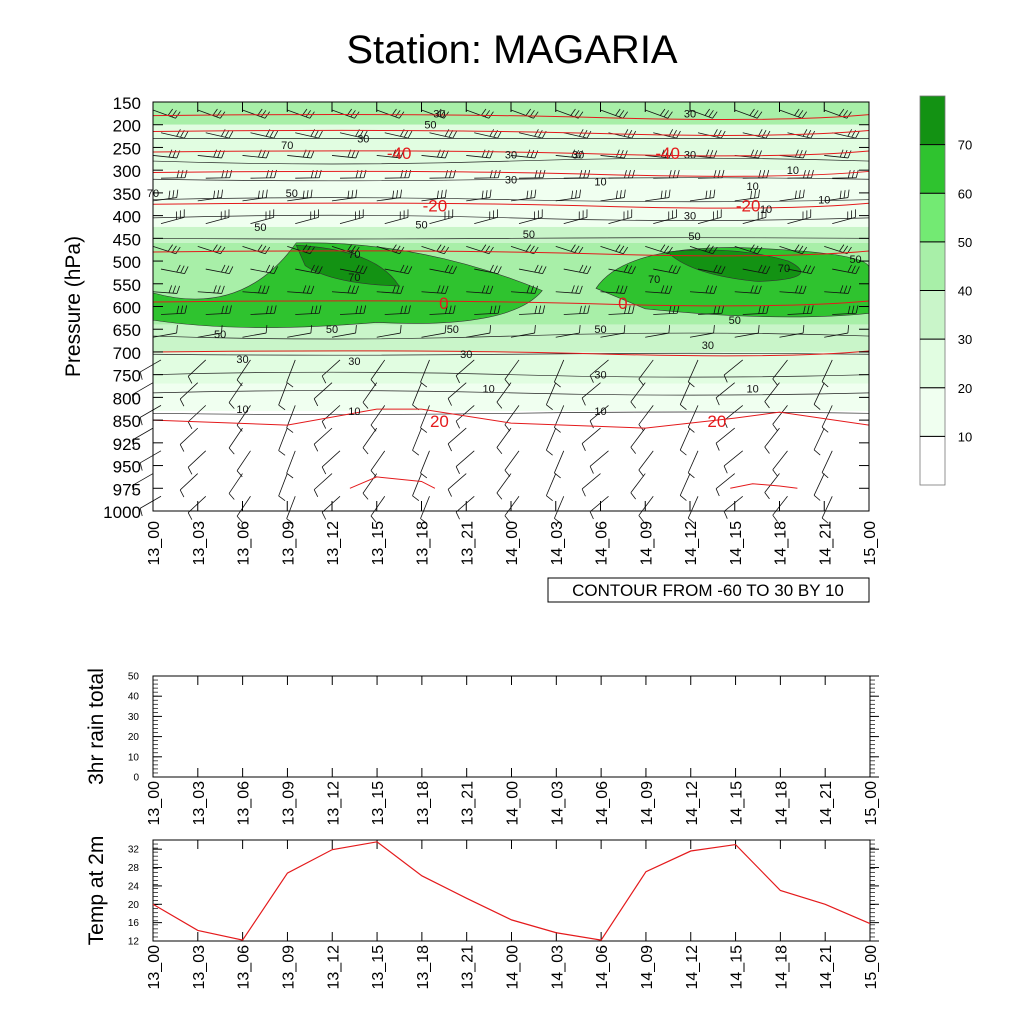 The image size is (1024, 1024). Describe the element at coordinates (134, 677) in the screenshot. I see `y-tick-label: 50` at that location.